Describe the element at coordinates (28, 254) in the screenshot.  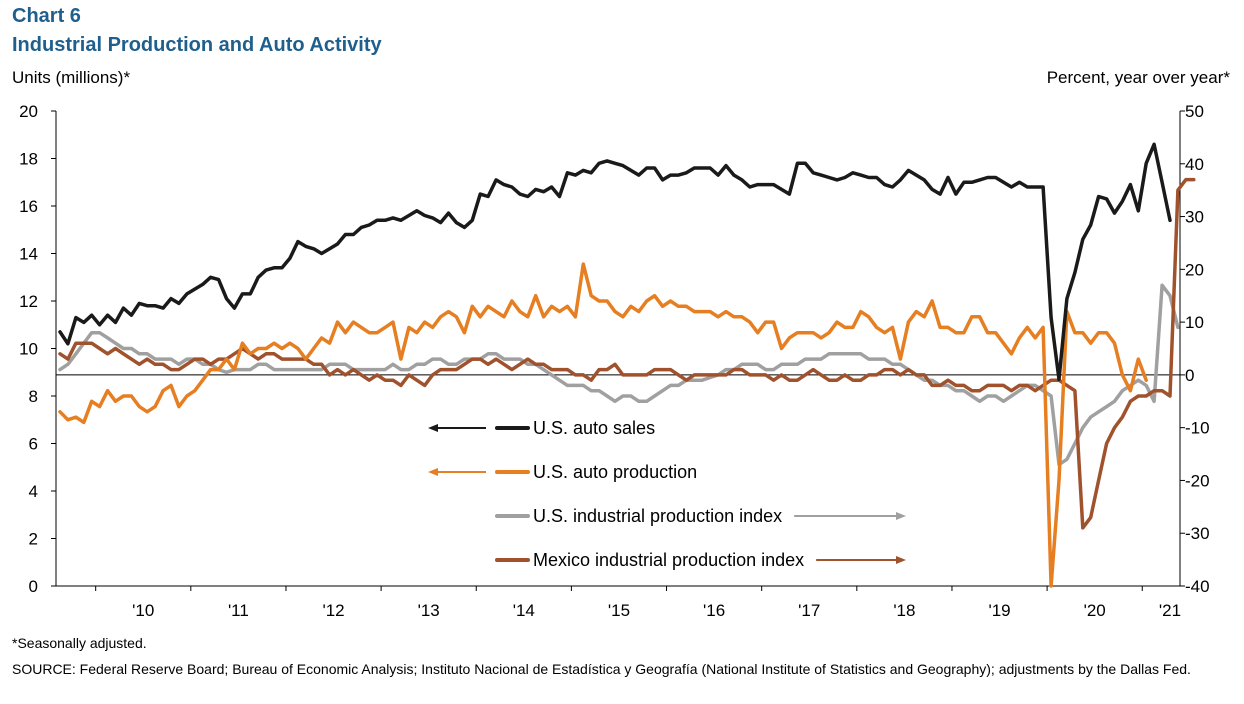
I see `left-tick-label: 14` at that location.